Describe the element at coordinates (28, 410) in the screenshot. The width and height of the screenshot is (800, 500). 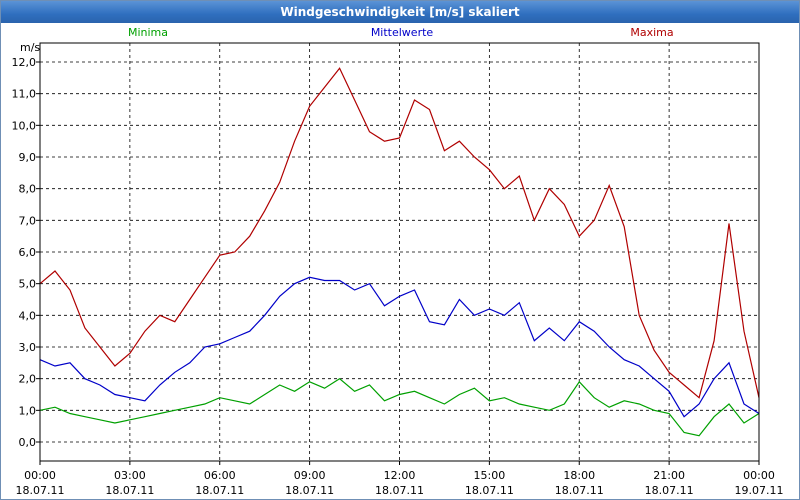
I see `y-tick-label: 1,0` at that location.